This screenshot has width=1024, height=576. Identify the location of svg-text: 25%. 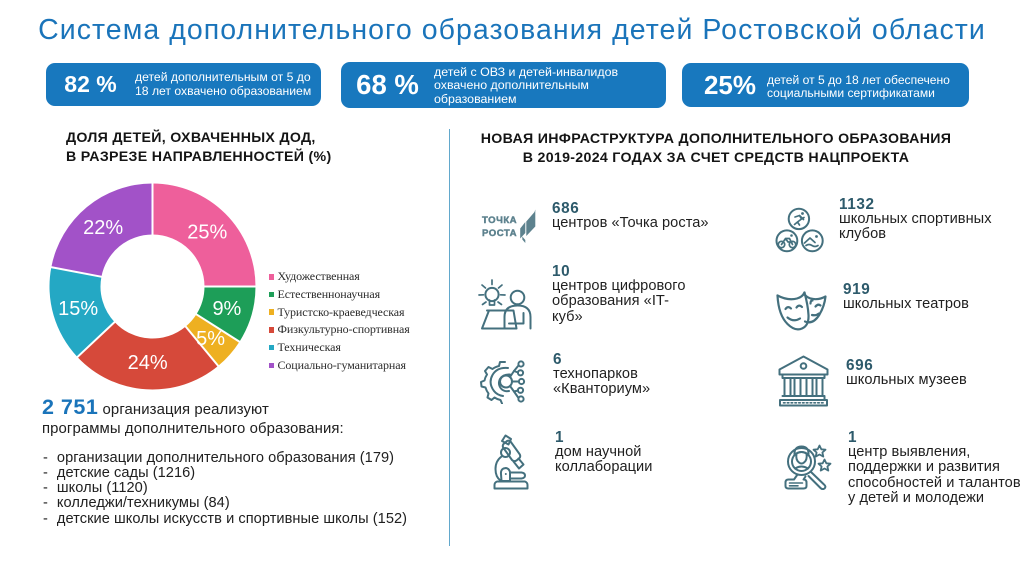
(207, 233).